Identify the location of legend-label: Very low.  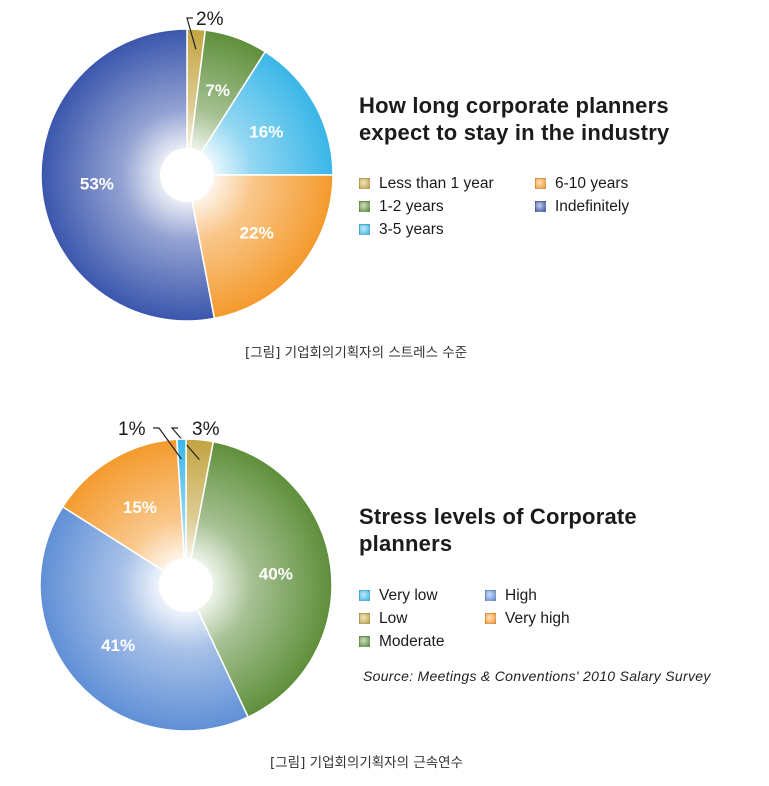
(408, 595).